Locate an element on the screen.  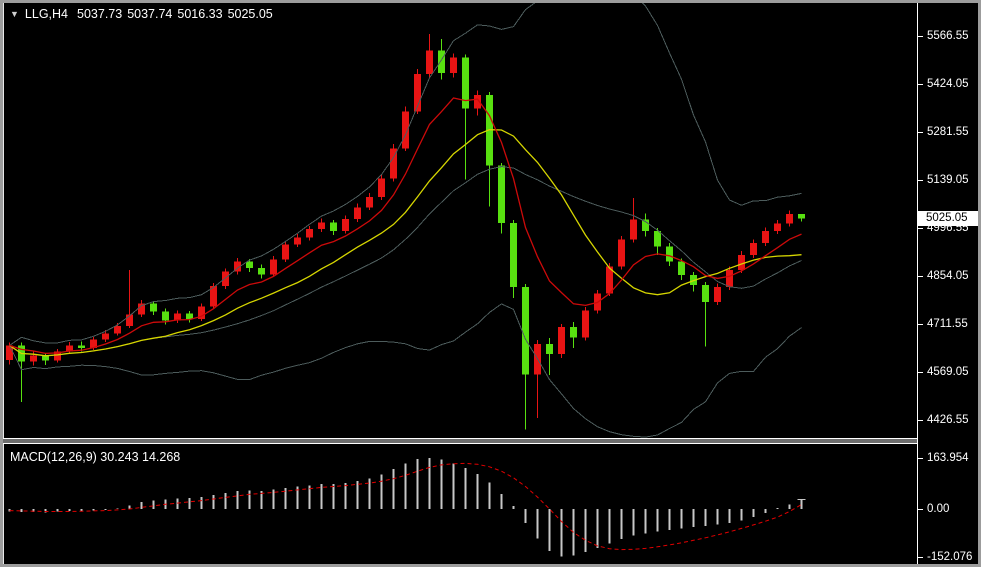
macd-indicator-label: MACD(12,26,9) 30.243 14.268 is located at coordinates (95, 457).